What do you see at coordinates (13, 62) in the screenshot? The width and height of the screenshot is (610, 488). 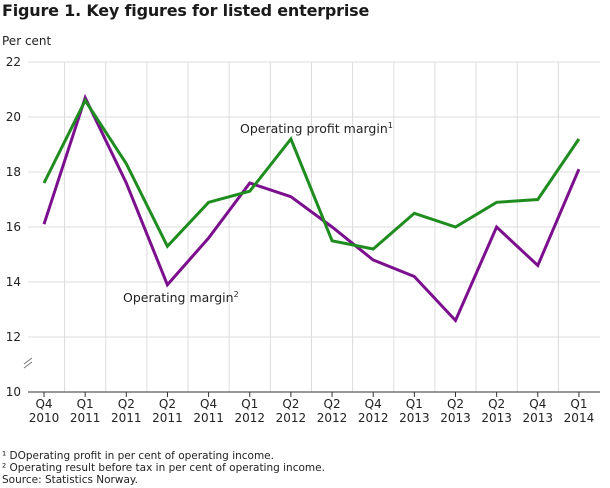 I see `y-tick-label: 22` at bounding box center [13, 62].